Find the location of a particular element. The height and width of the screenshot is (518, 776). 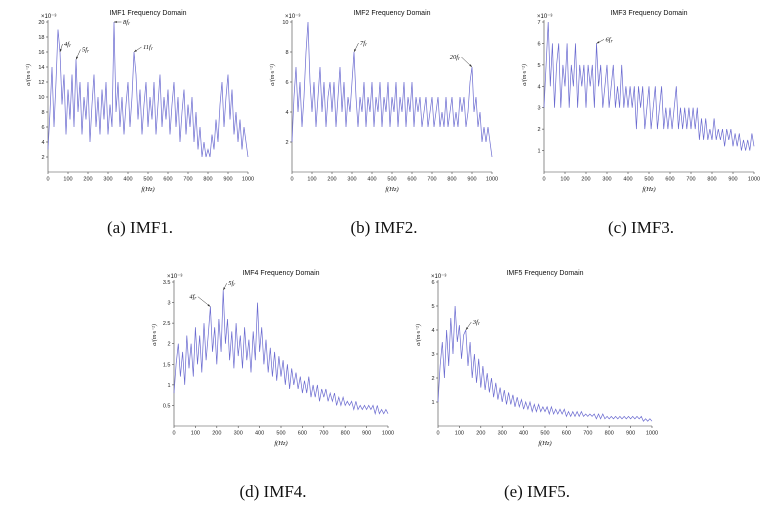

annotation-label: 3fr is located at coordinates (476, 323).